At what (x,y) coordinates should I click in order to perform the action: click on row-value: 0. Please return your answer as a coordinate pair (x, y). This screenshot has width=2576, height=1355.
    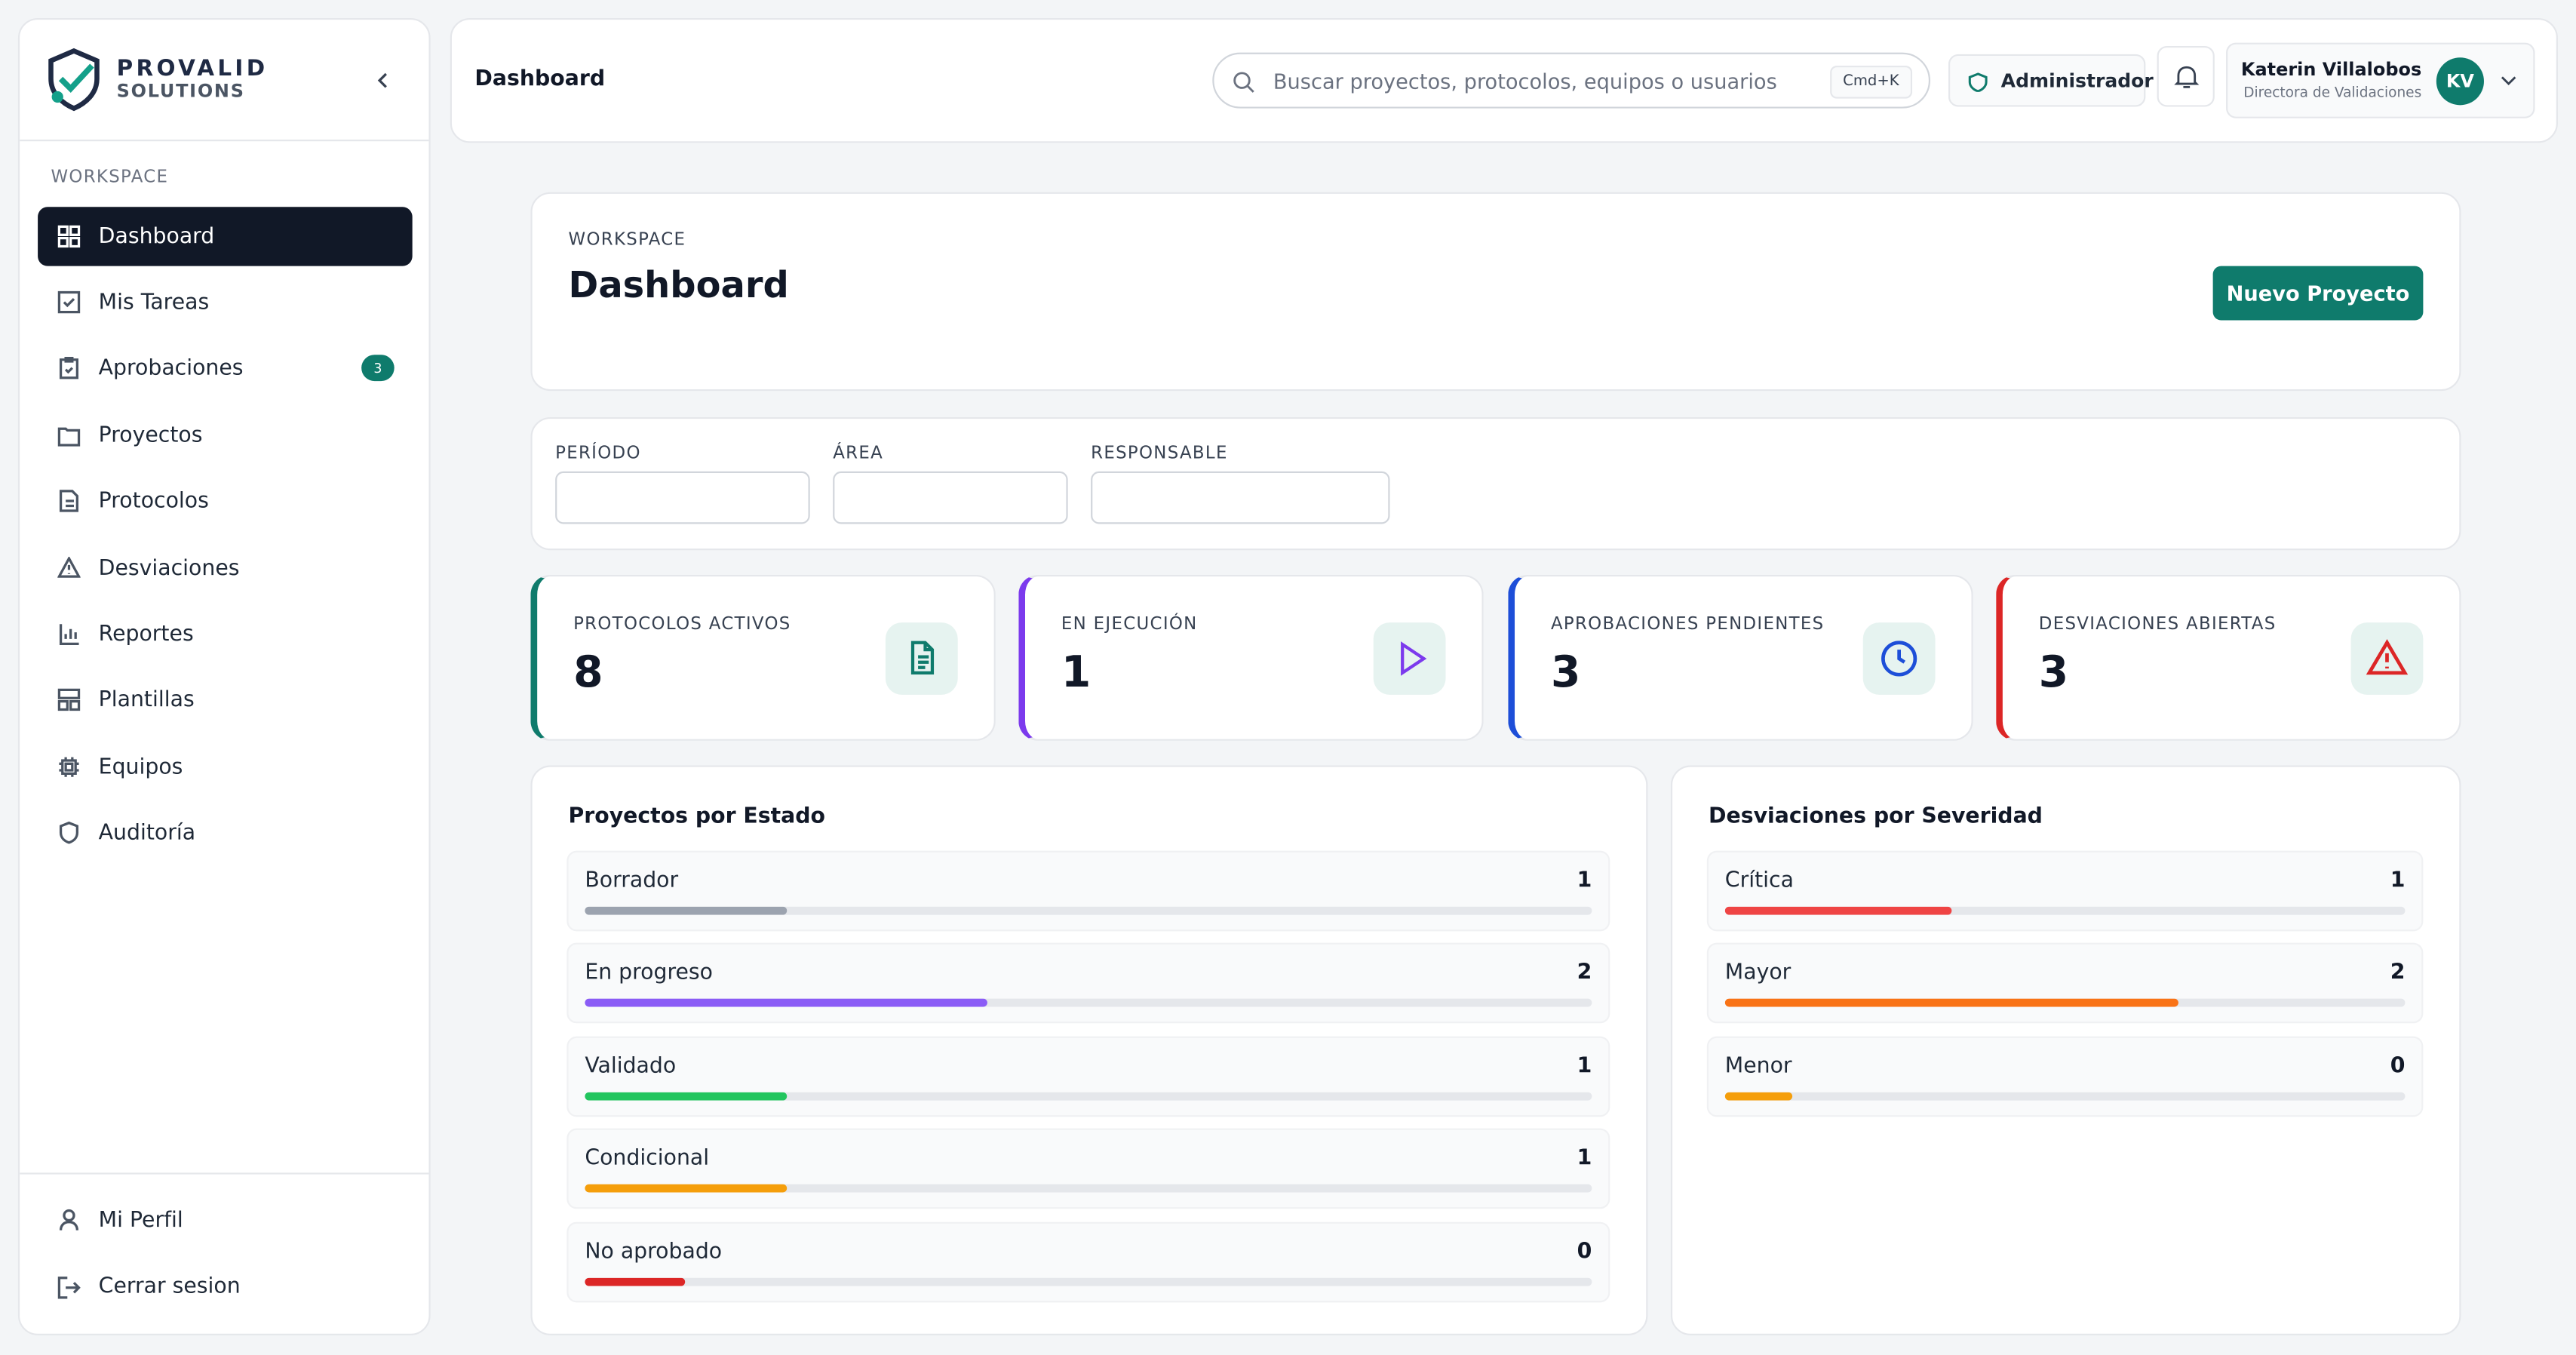
    Looking at the image, I should click on (2398, 1066).